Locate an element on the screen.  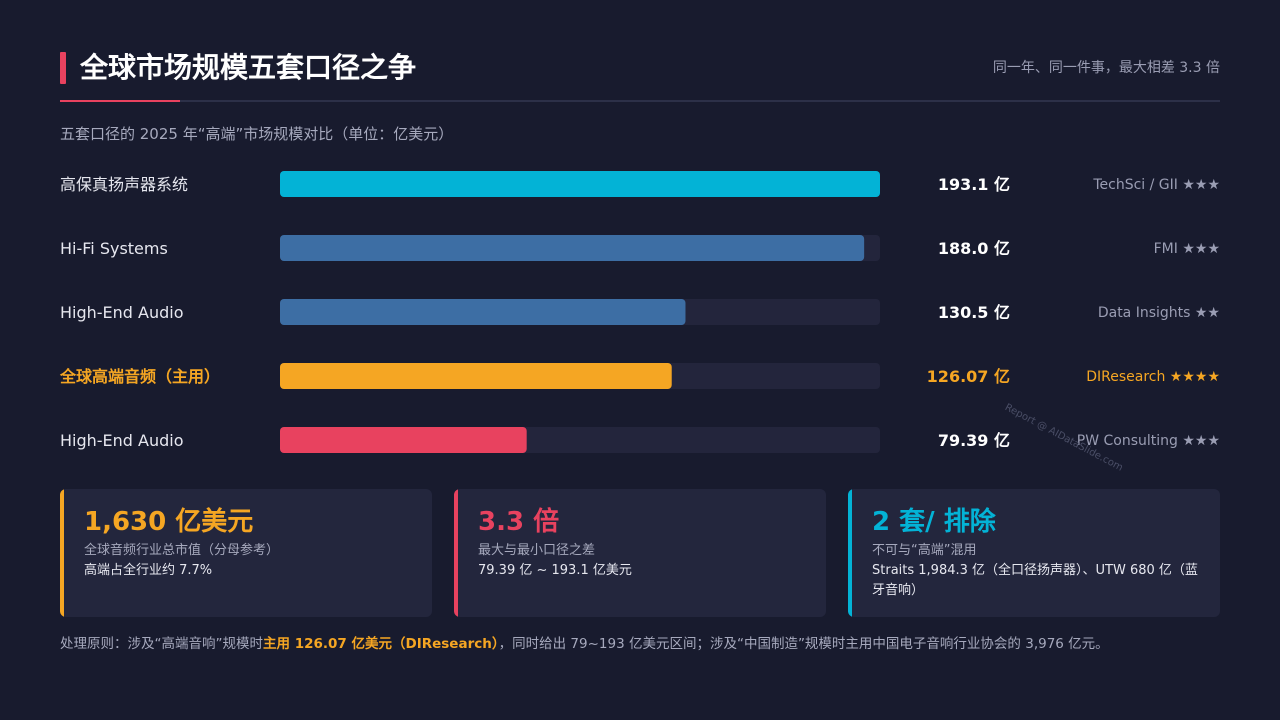
source-label: FMI ★★★ is located at coordinates (1187, 249).